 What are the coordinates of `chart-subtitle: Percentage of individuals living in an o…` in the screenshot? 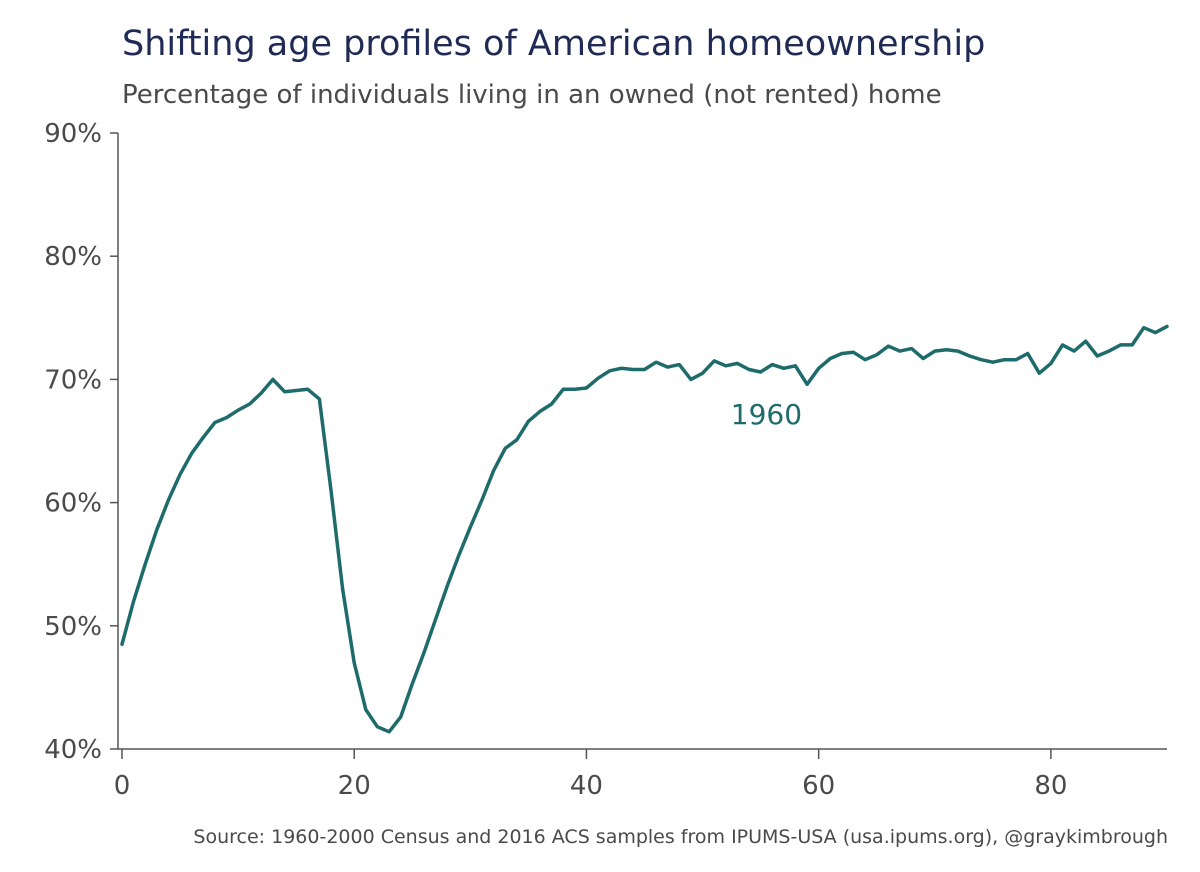 It's located at (532, 95).